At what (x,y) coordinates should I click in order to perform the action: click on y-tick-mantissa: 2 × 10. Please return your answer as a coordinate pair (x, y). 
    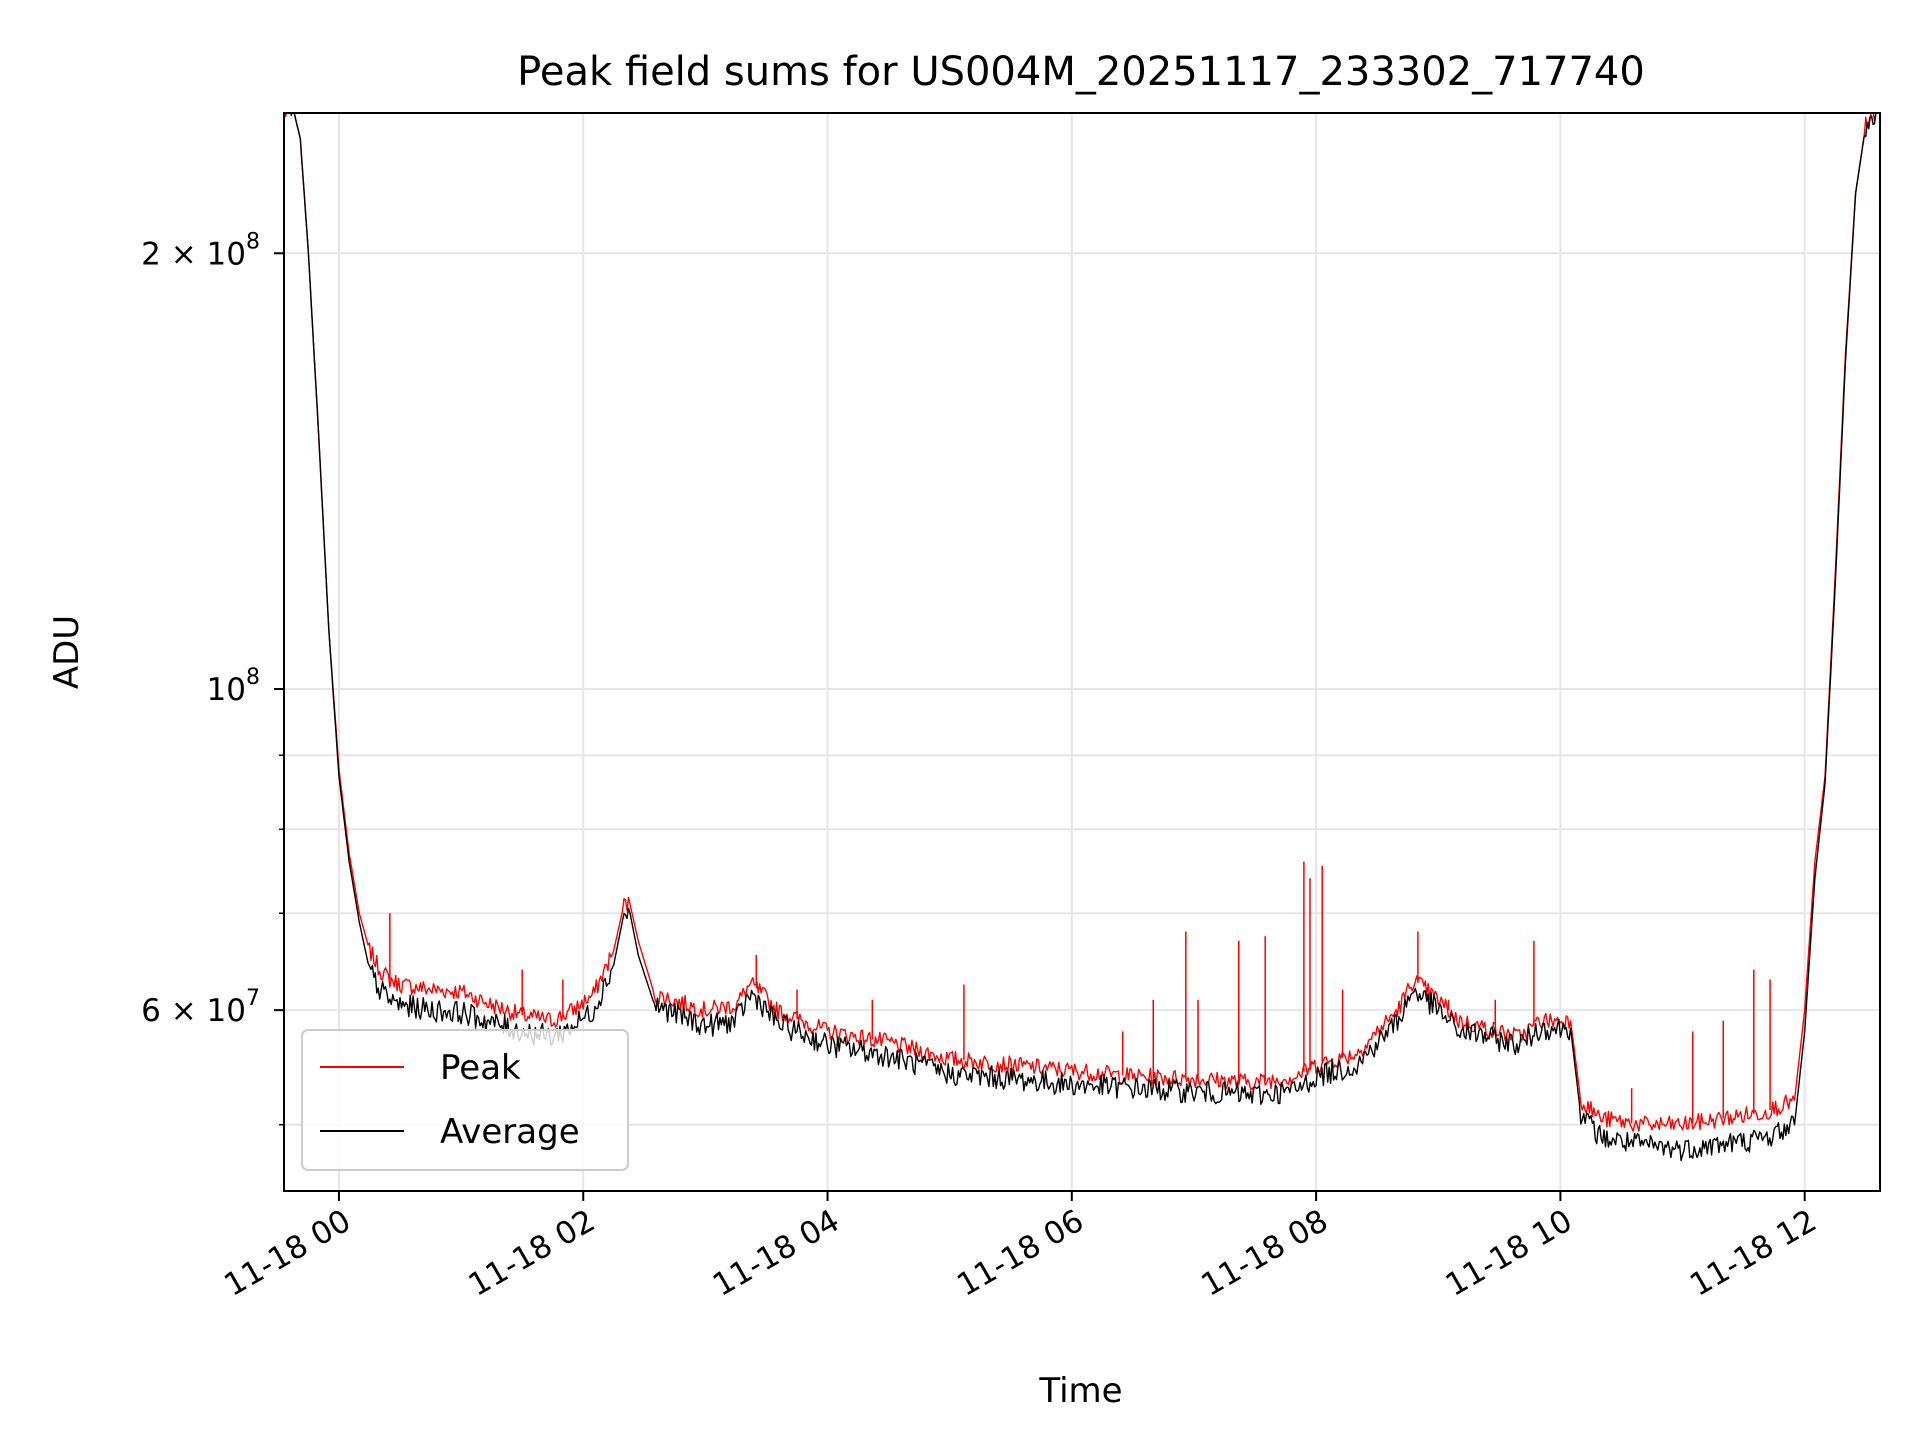
    Looking at the image, I should click on (193, 254).